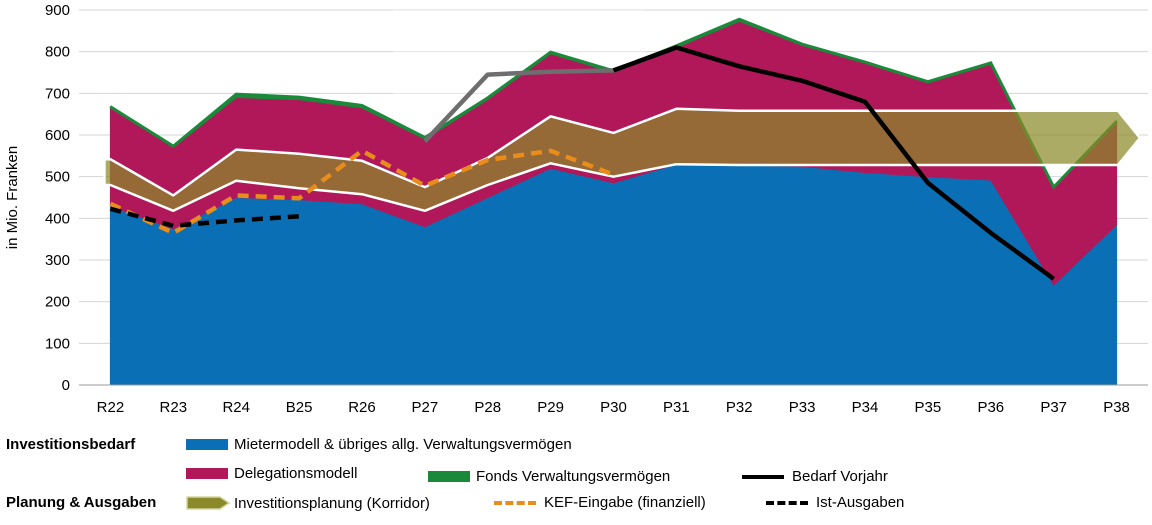  I want to click on legend-item-ist: Ist-Ausgaben, so click(835, 502).